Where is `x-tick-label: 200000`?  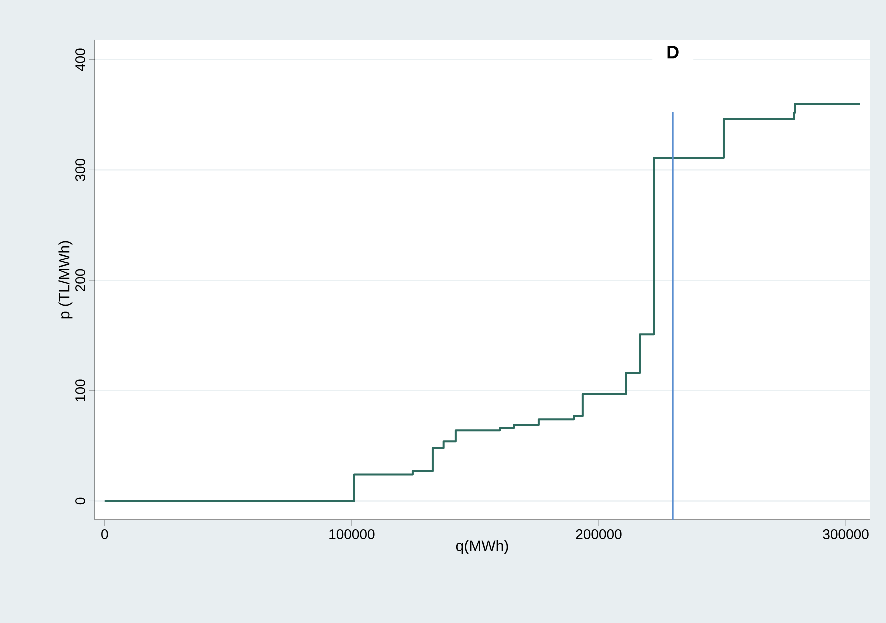
x-tick-label: 200000 is located at coordinates (599, 535).